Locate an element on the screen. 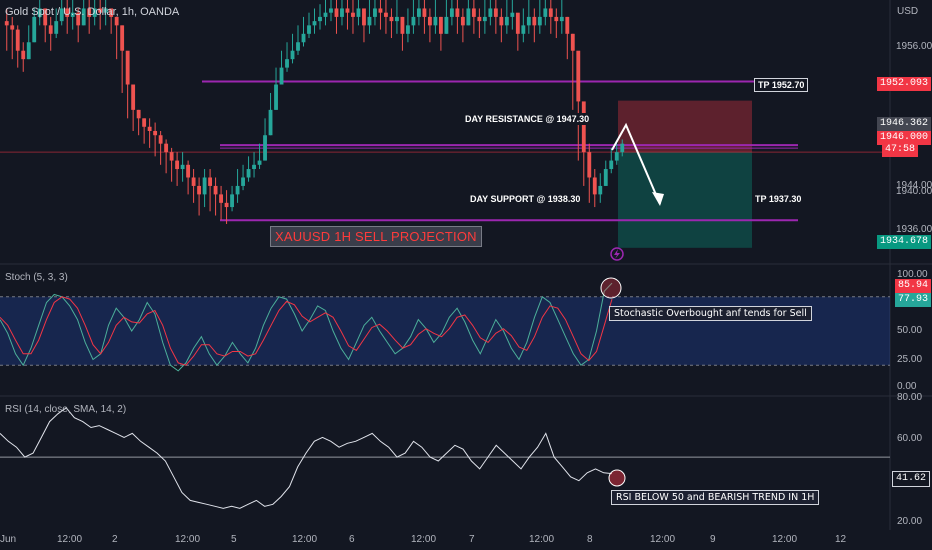 The width and height of the screenshot is (932, 550). symbol-title: Gold Spot / U.S. Dollar, 1h, OANDA is located at coordinates (92, 12).